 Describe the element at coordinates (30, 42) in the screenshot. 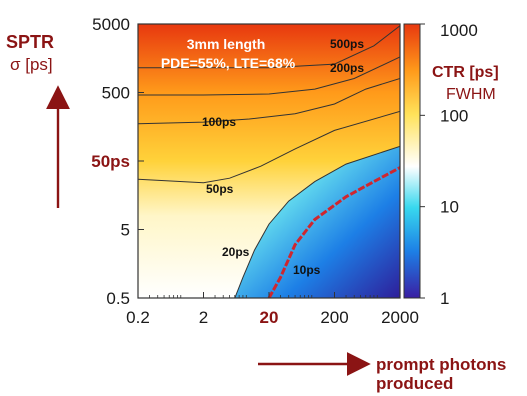

I see `y-axis-label-sptr: SPTR` at that location.